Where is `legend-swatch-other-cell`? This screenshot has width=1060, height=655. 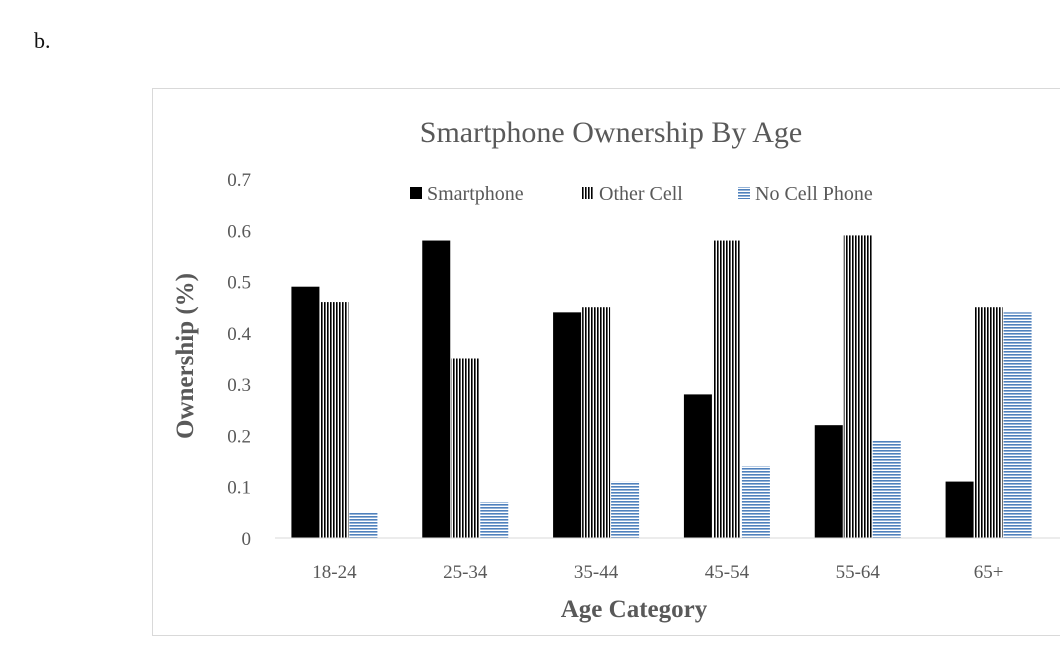
legend-swatch-other-cell is located at coordinates (588, 193).